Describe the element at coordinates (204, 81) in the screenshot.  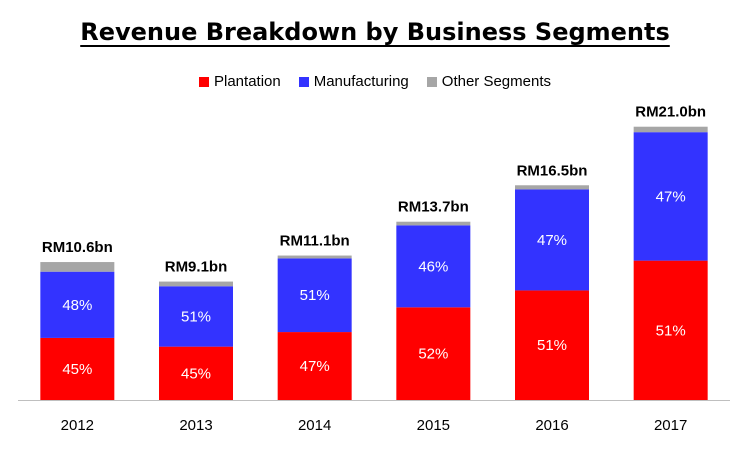
I see `legend-swatch-plantation` at that location.